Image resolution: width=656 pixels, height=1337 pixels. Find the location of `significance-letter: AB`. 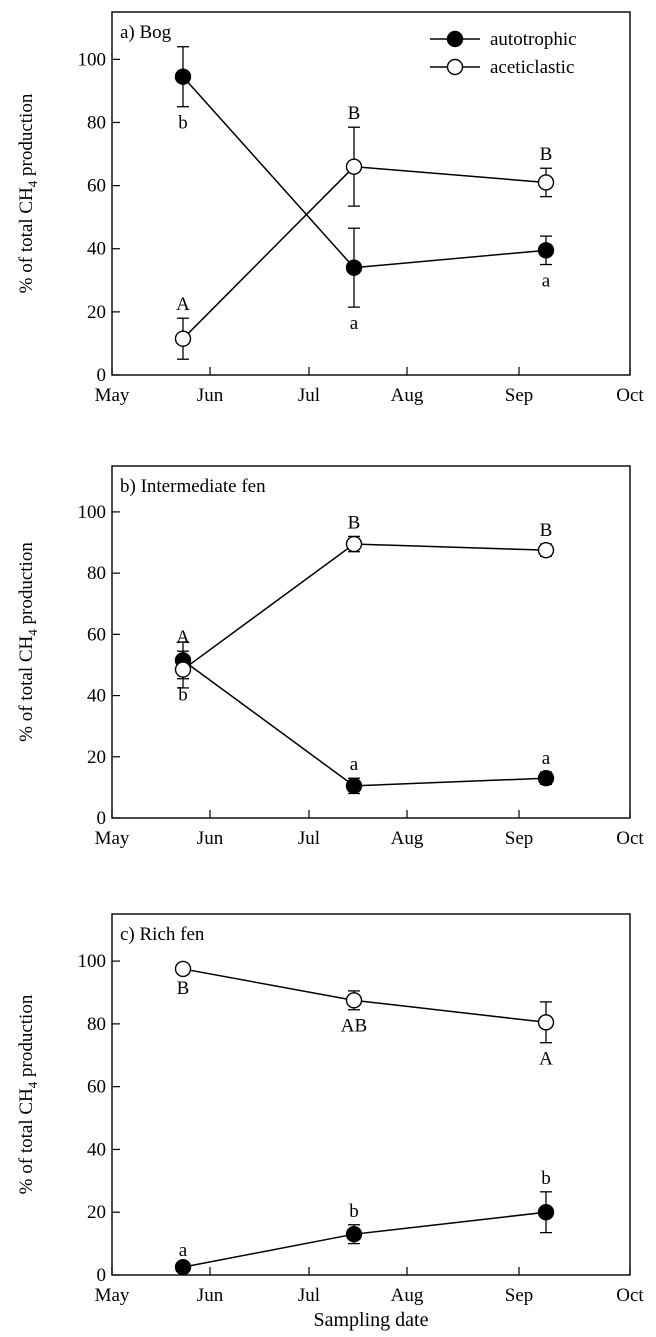

significance-letter: AB is located at coordinates (354, 1026).